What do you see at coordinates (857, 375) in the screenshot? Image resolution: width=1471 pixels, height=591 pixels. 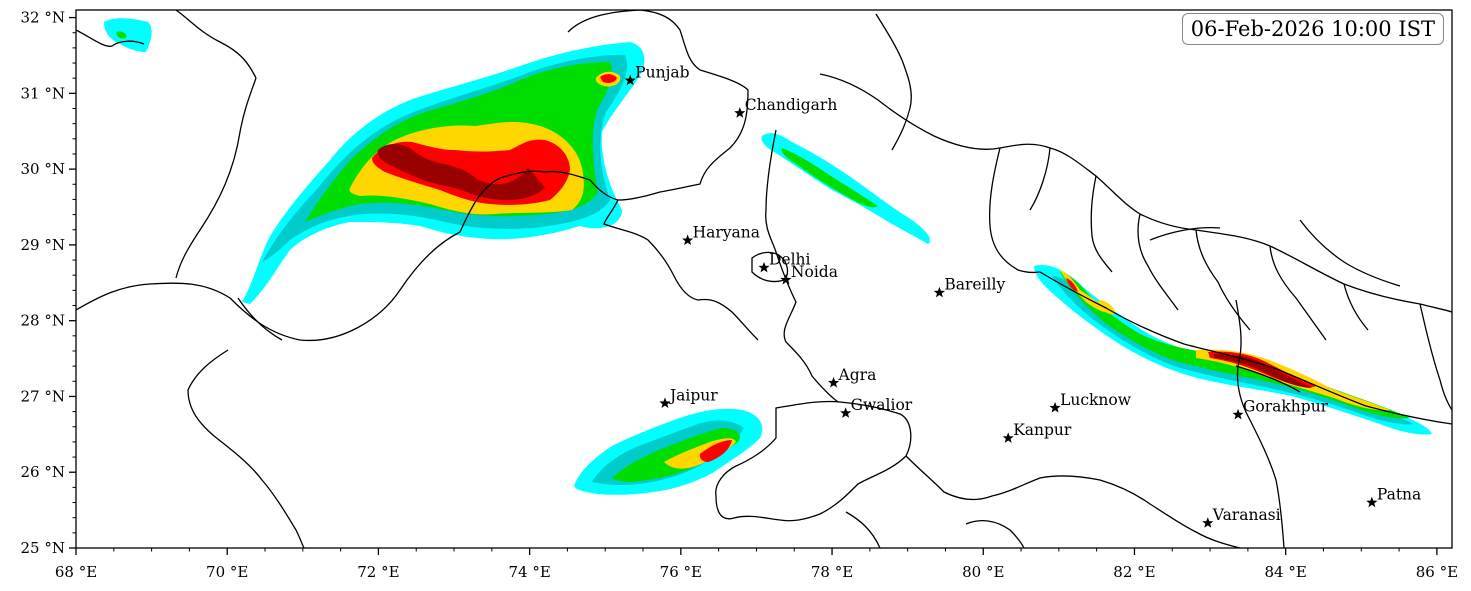 I see `city-label: Agra` at bounding box center [857, 375].